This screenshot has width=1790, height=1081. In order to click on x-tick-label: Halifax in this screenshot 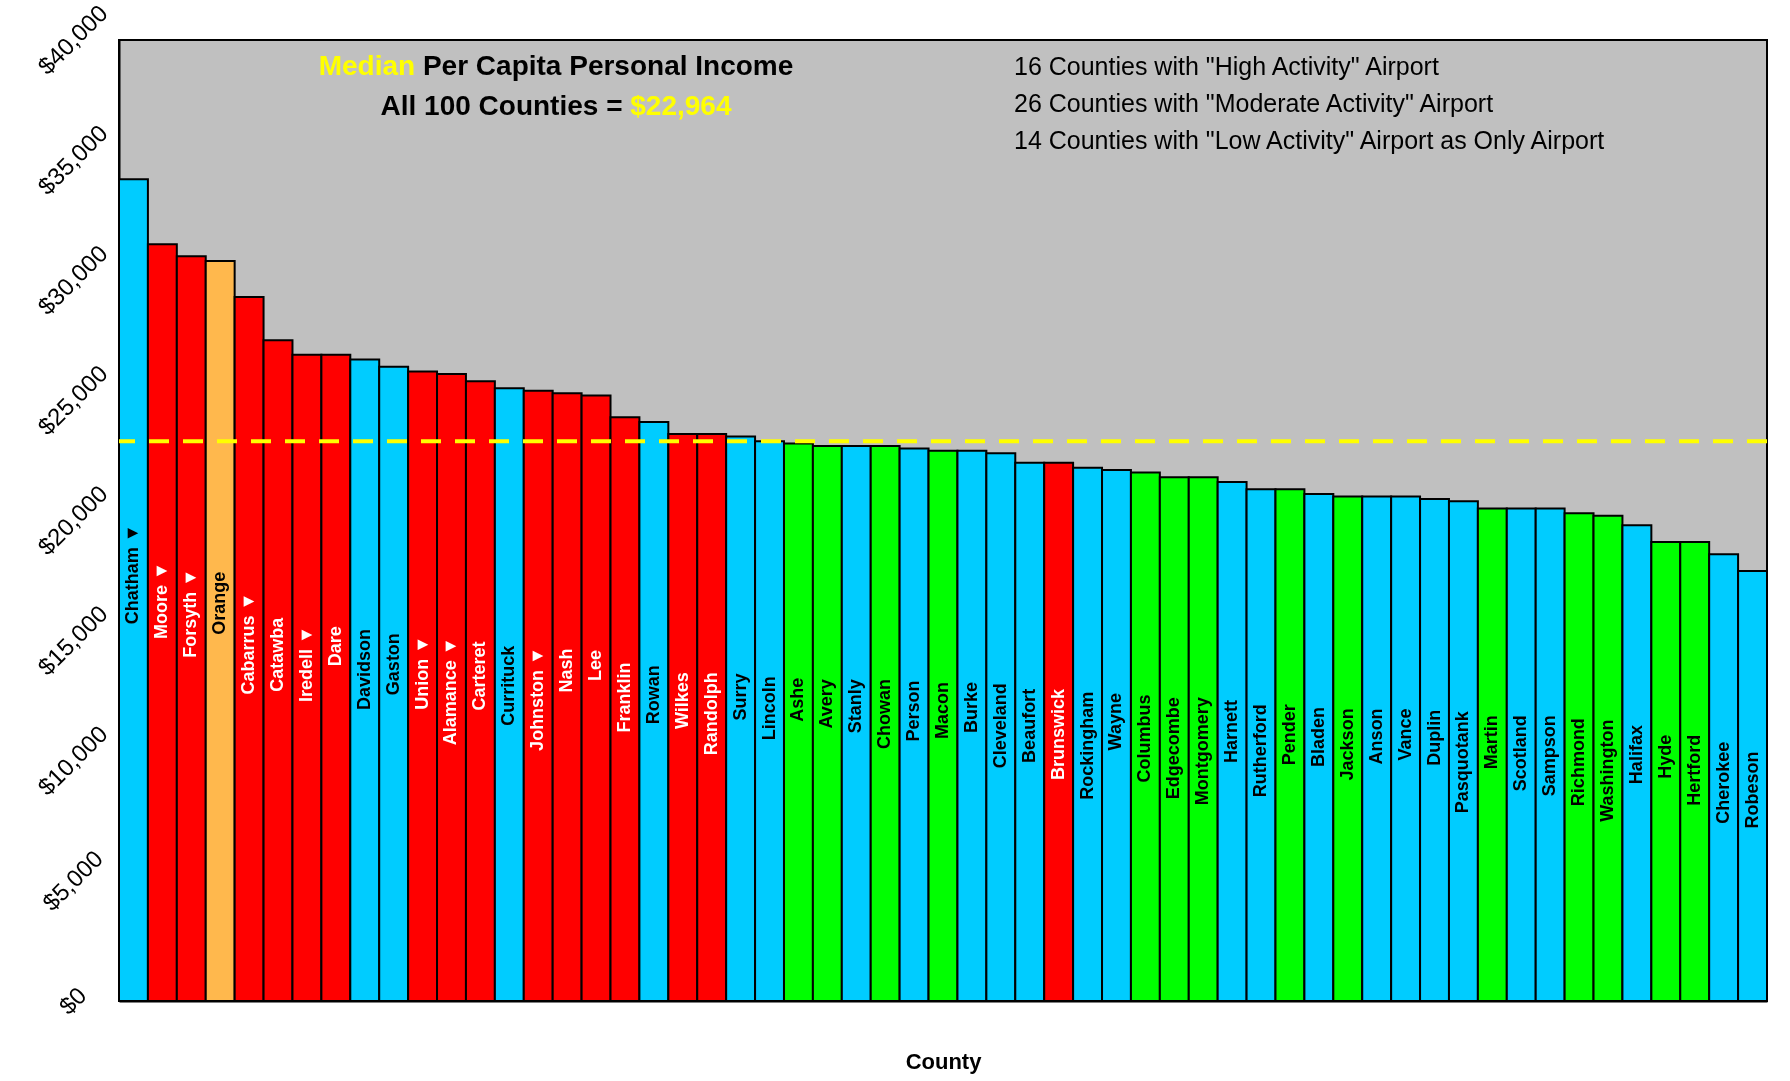, I will do `click(1635, 755)`.